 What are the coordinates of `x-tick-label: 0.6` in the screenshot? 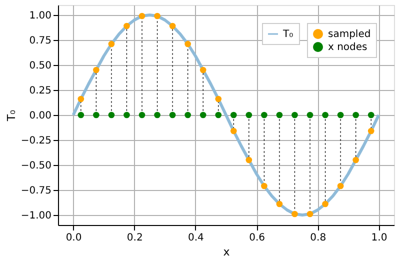 It's located at (257, 238).